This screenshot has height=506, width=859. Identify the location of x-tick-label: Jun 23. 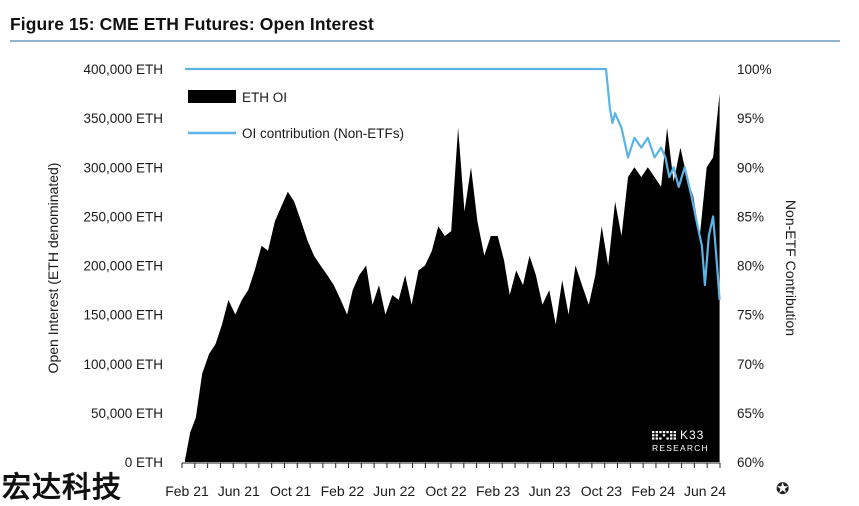
(550, 491).